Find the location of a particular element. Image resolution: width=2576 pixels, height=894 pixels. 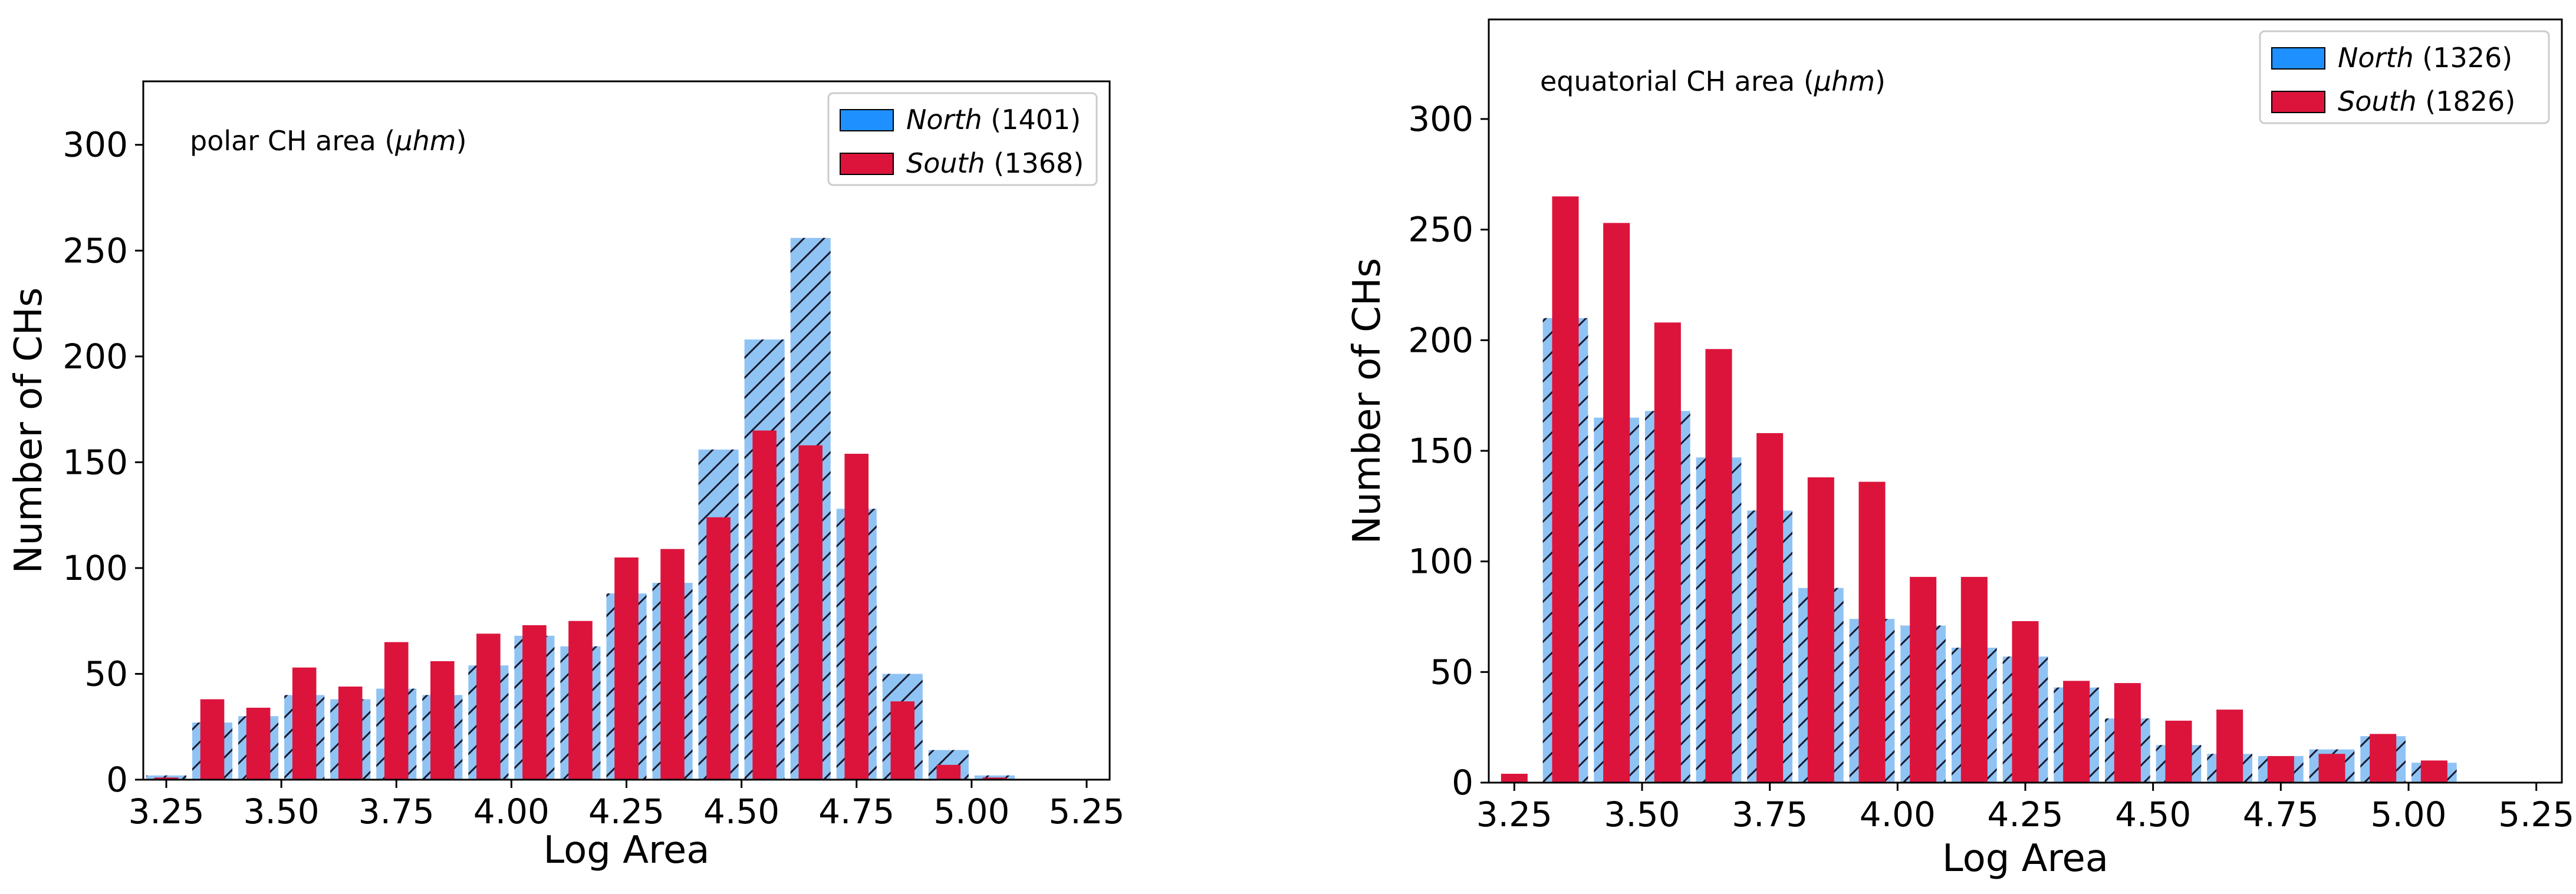

panel-annotation: equatorial CH area (μhm) is located at coordinates (1713, 81).